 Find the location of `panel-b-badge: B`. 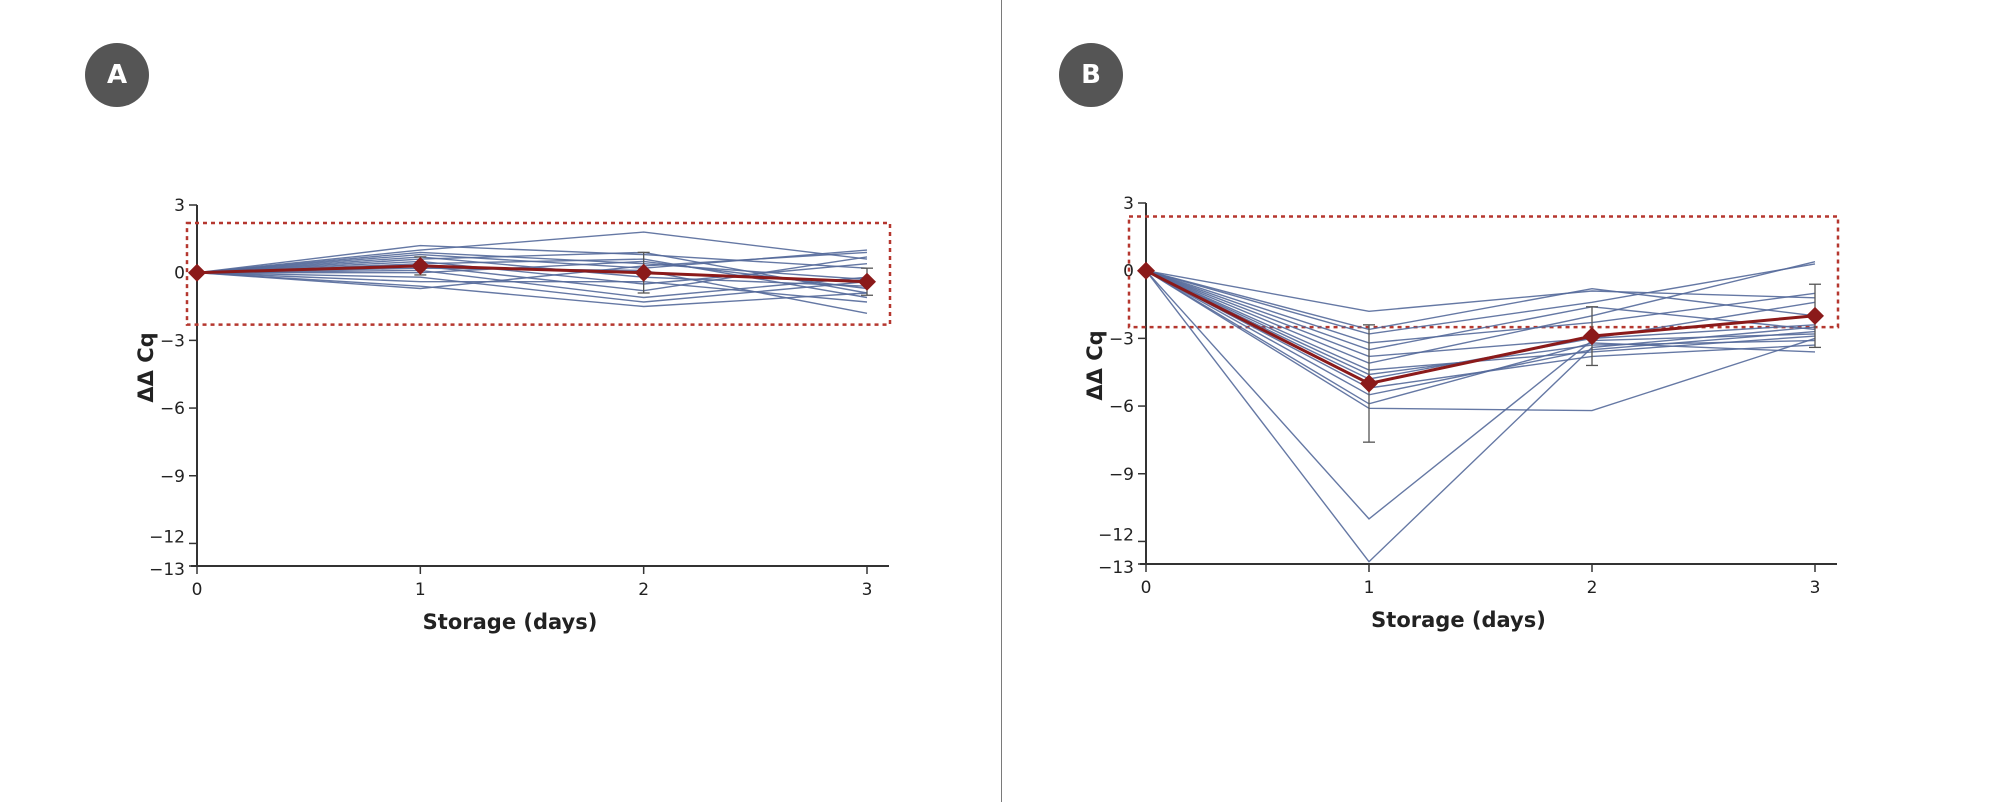

panel-b-badge: B is located at coordinates (1091, 75).